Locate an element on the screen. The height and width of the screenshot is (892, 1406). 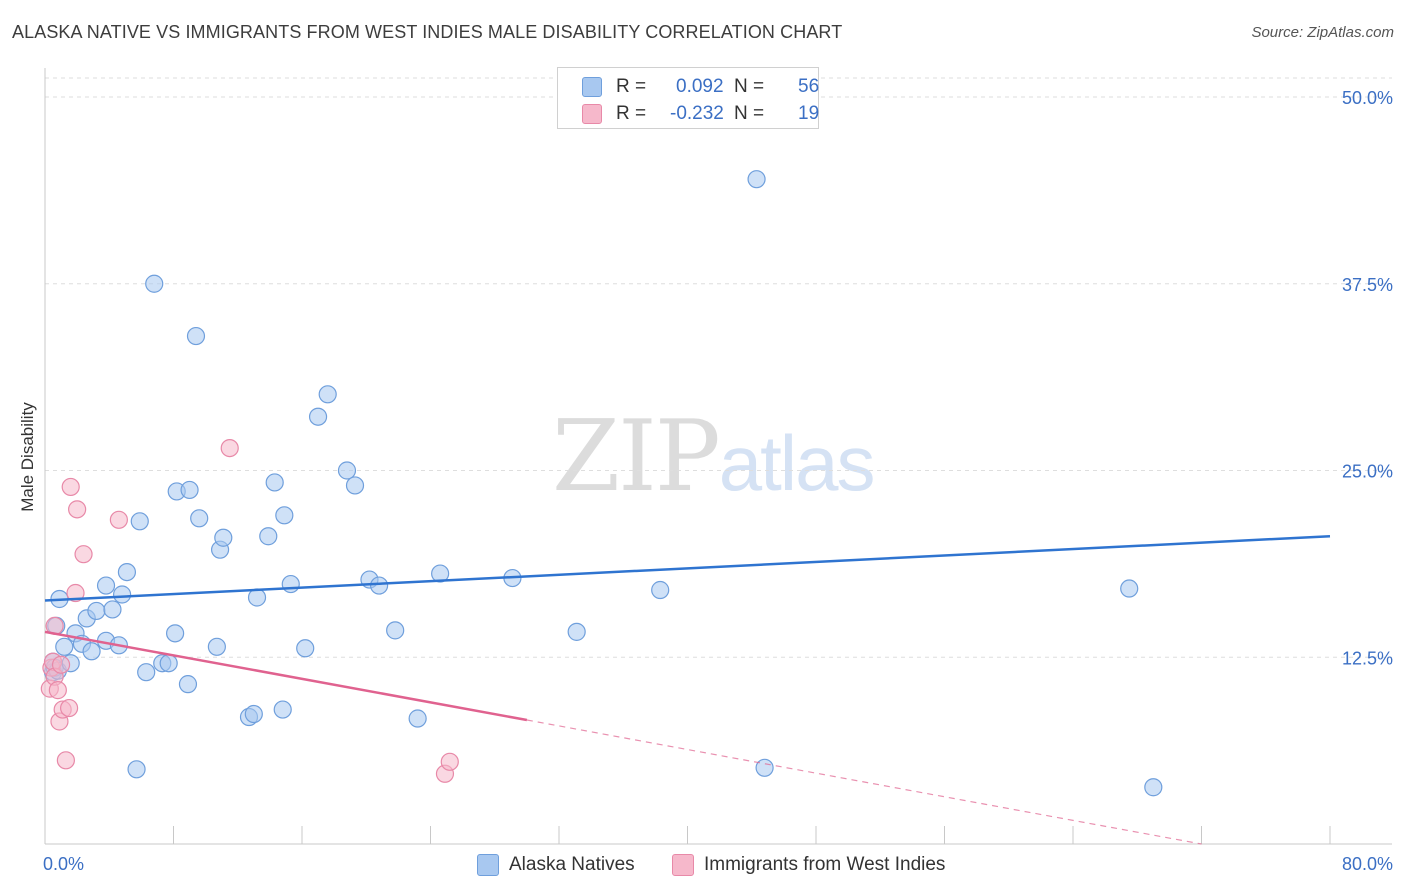
legend-n-value: 19 is located at coordinates (809, 113).